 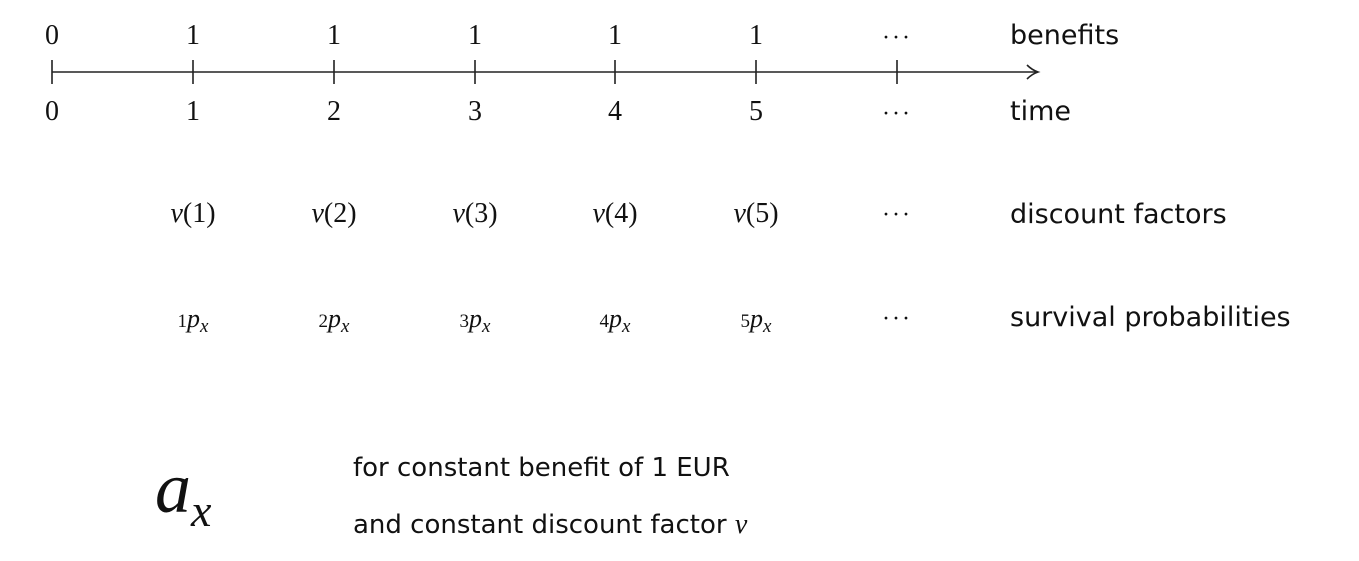 What do you see at coordinates (334, 320) in the screenshot?
I see `survival-probability-2: 2px` at bounding box center [334, 320].